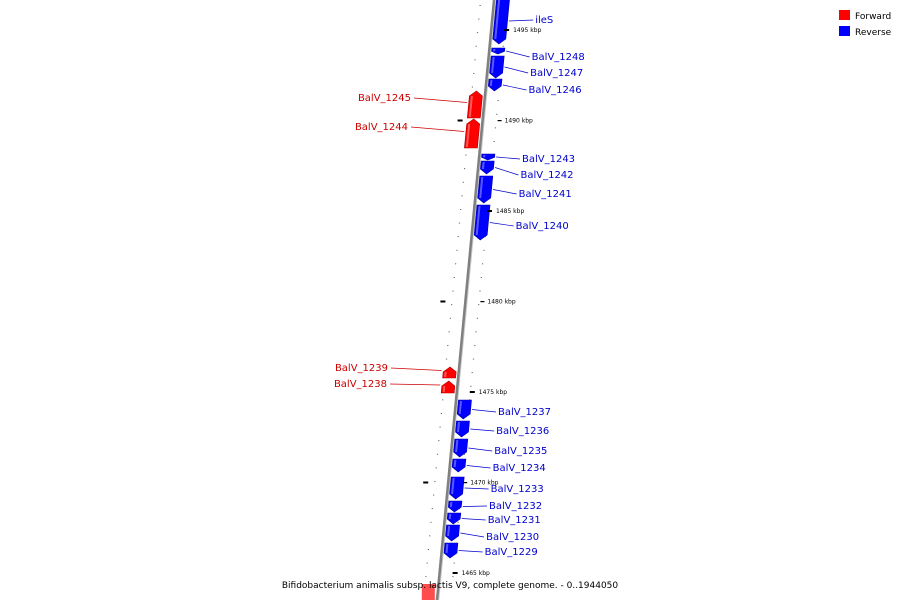  I want to click on gene-label-balv_1245: BalV_1245, so click(384, 98).